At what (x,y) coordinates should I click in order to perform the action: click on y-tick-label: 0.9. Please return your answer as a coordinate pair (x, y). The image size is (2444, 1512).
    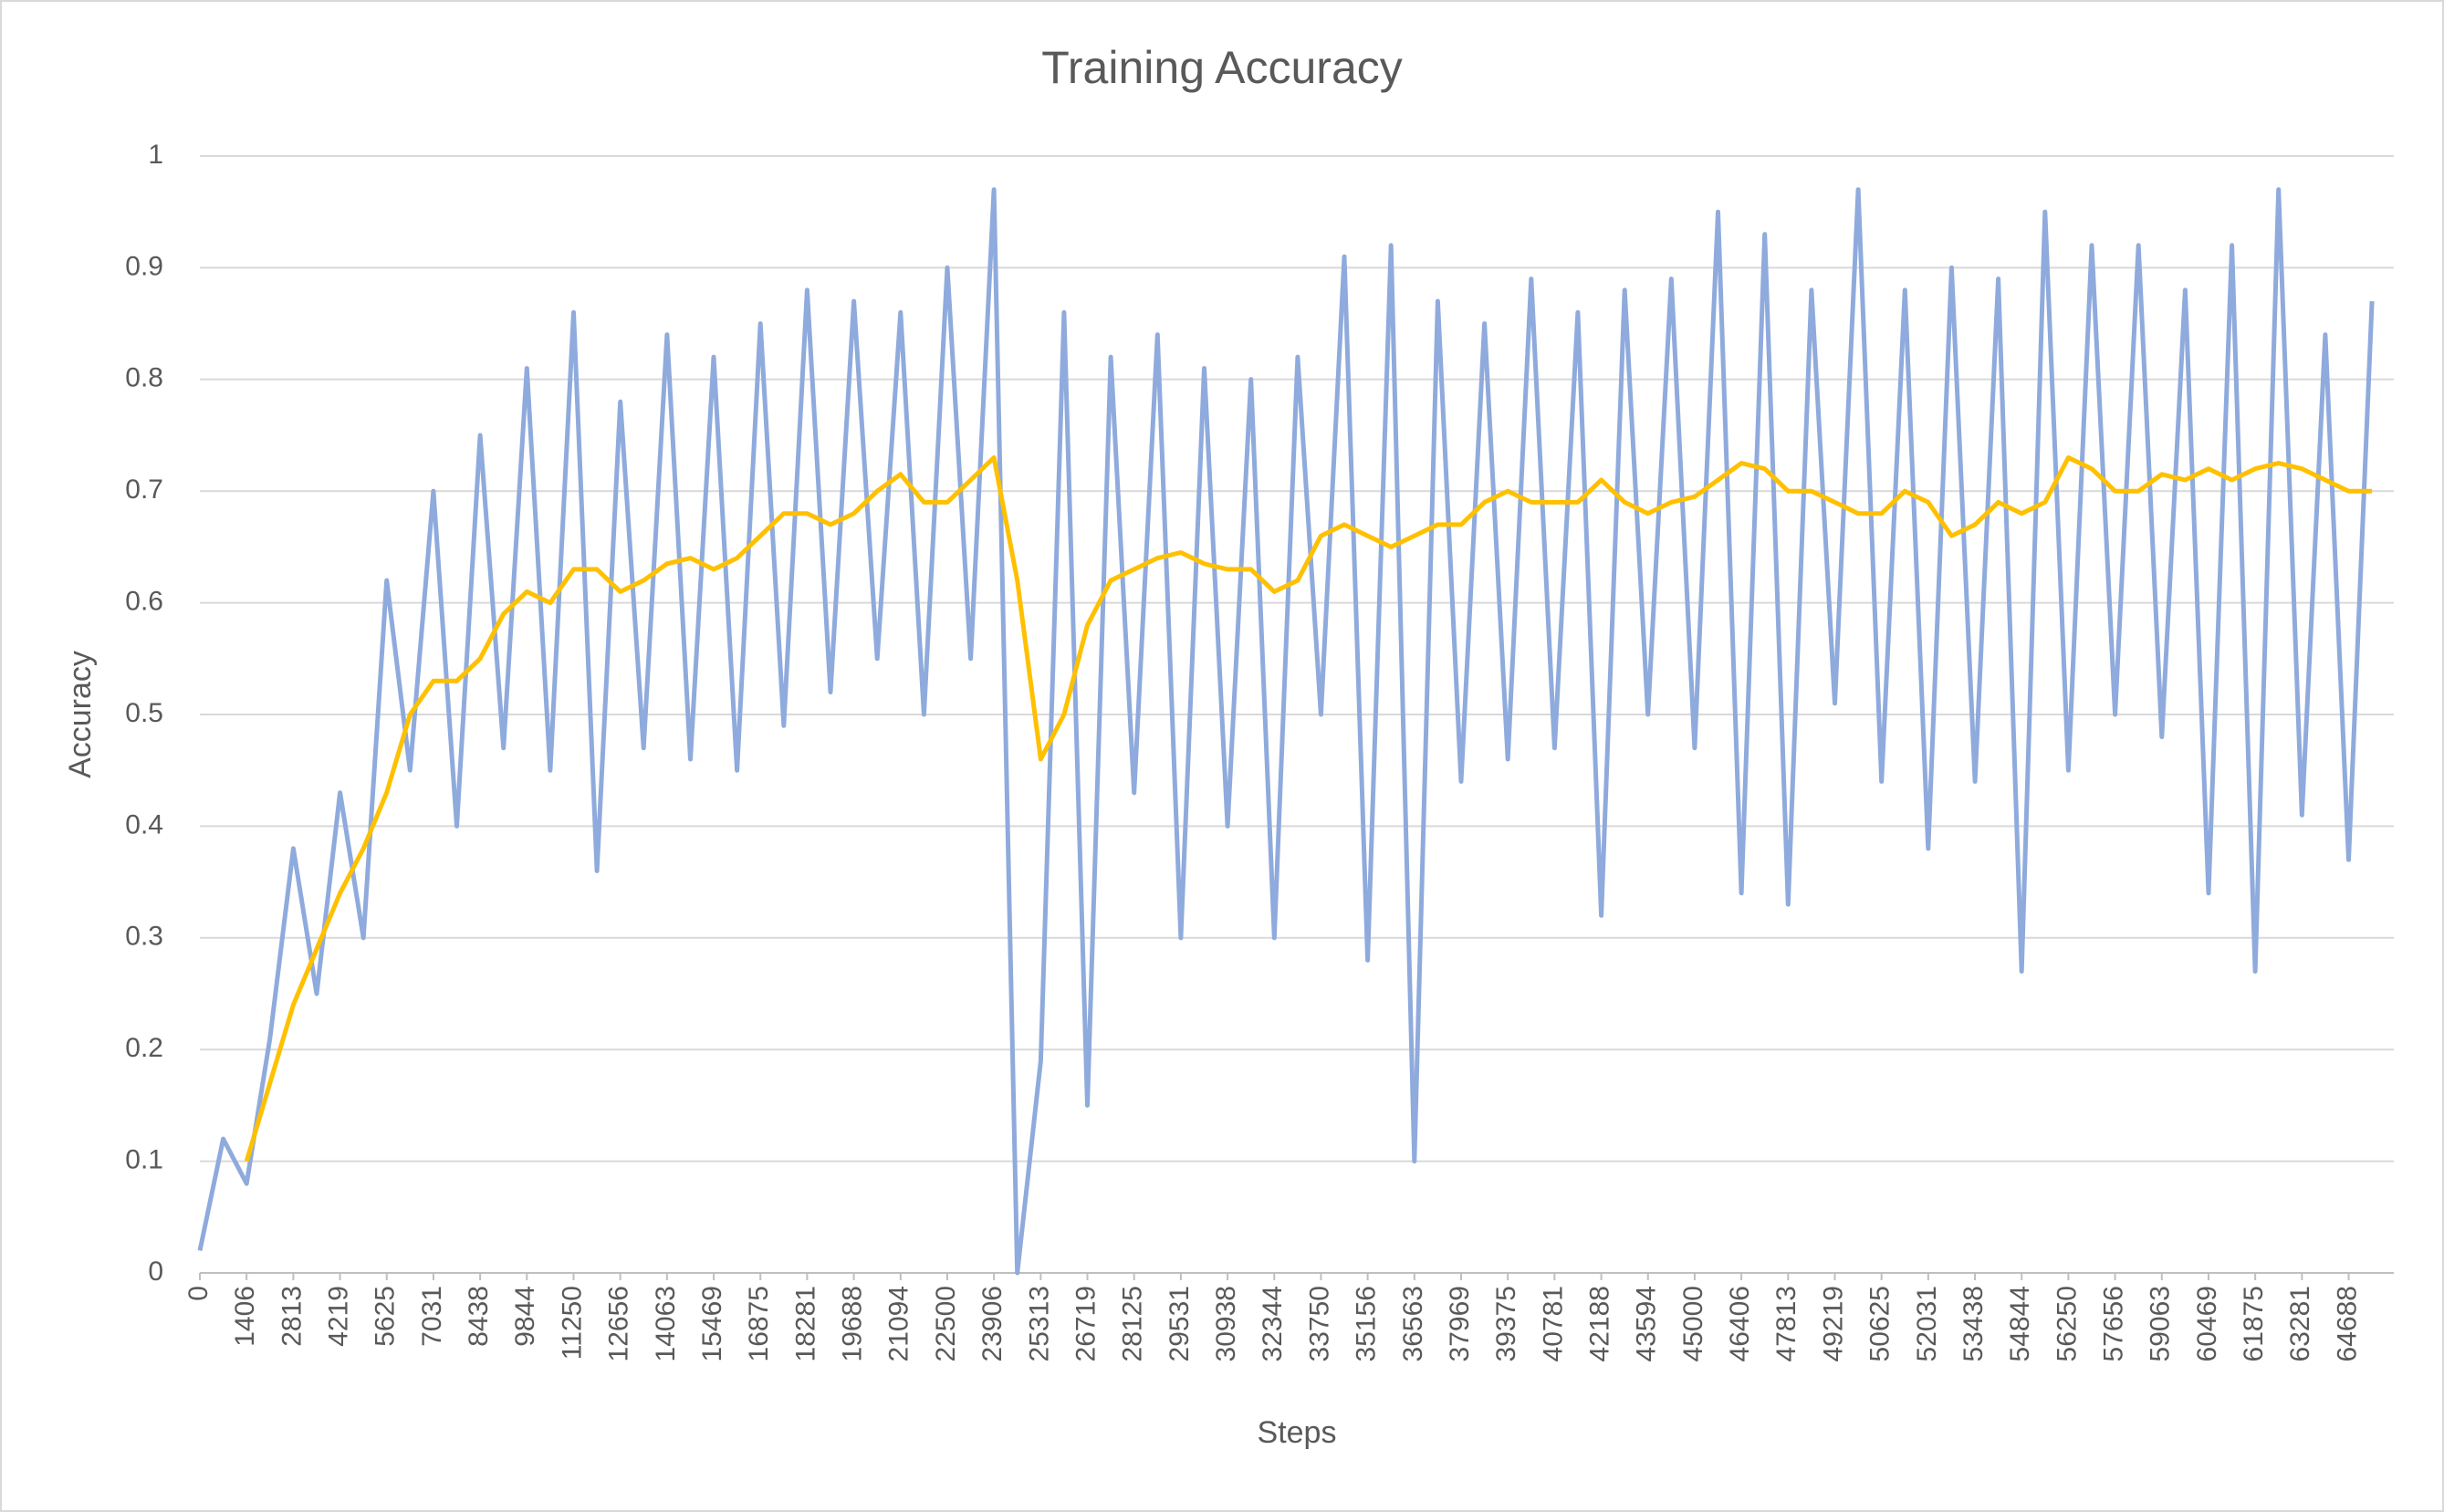
    Looking at the image, I should click on (144, 266).